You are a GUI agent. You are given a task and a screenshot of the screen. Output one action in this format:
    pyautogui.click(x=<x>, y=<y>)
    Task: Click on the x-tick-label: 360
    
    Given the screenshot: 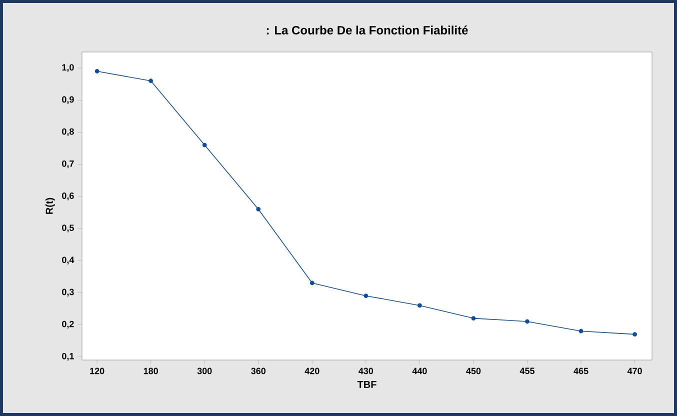 What is the action you would take?
    pyautogui.click(x=258, y=371)
    